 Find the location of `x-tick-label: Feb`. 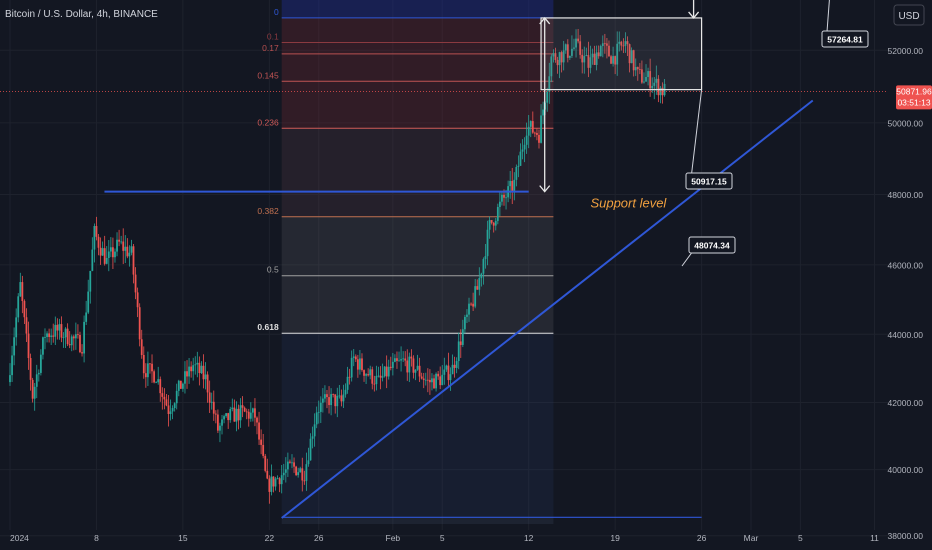

x-tick-label: Feb is located at coordinates (393, 538).